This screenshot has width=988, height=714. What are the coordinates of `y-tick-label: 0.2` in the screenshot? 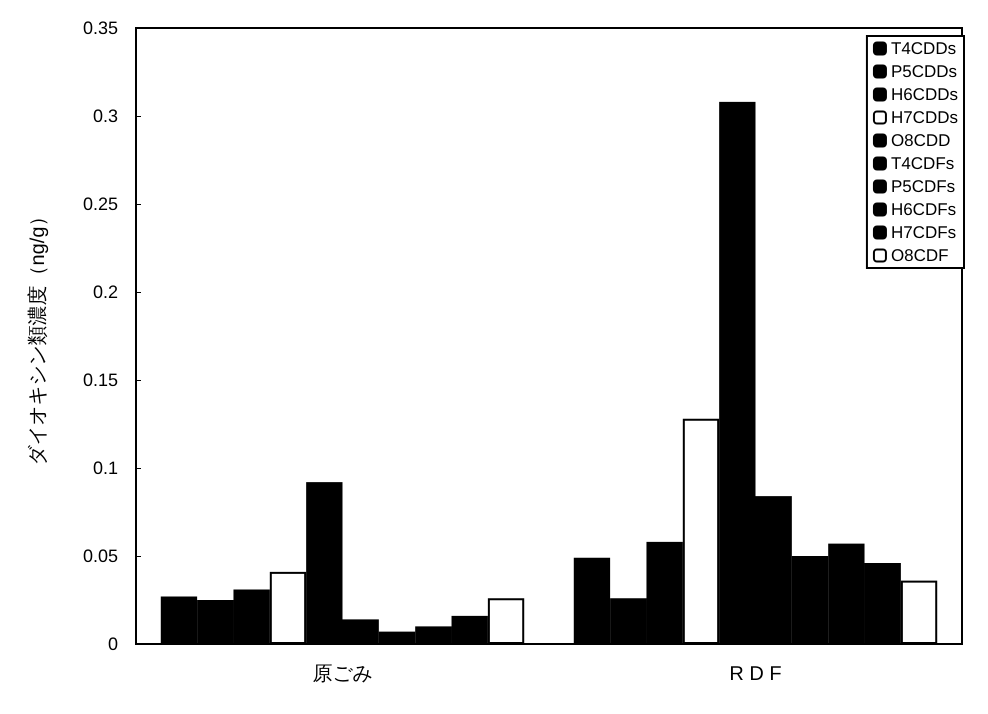 It's located at (105, 292).